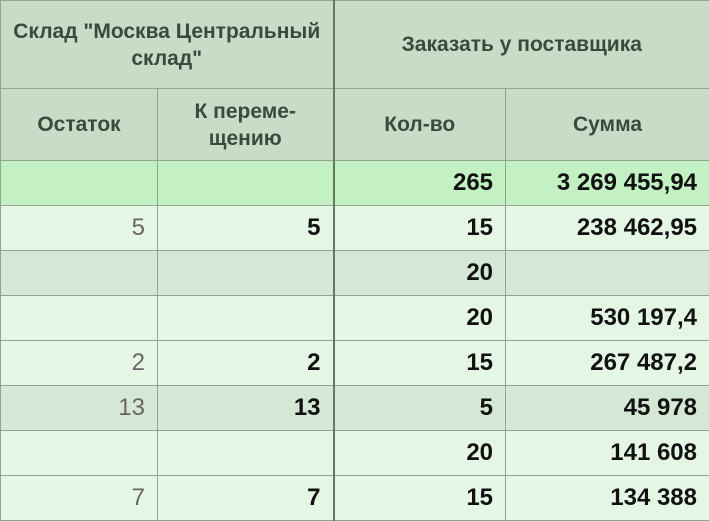  I want to click on to-transfer-cell: 2, so click(246, 363).